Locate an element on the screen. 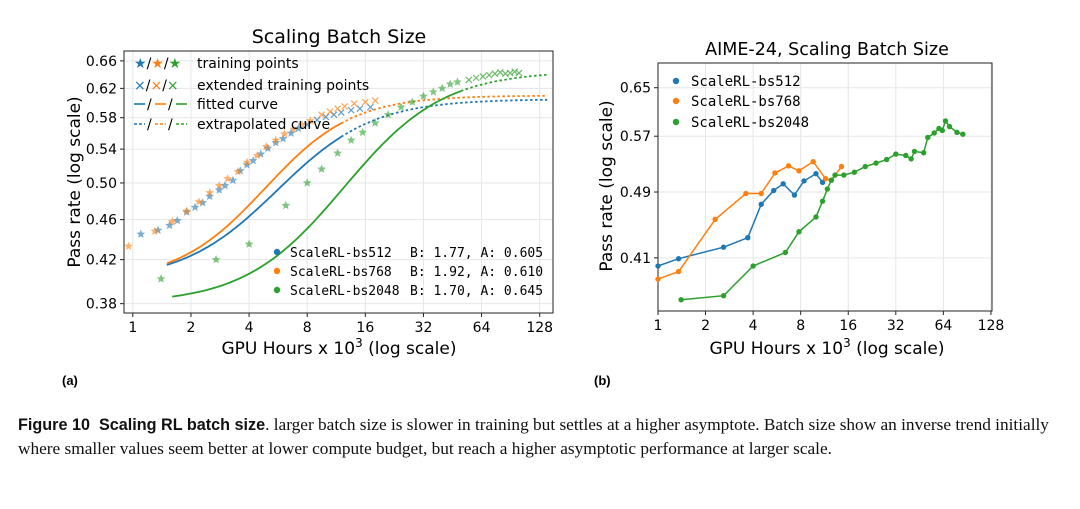 The width and height of the screenshot is (1080, 509). fit-legend-dot-bs768 is located at coordinates (277, 271).